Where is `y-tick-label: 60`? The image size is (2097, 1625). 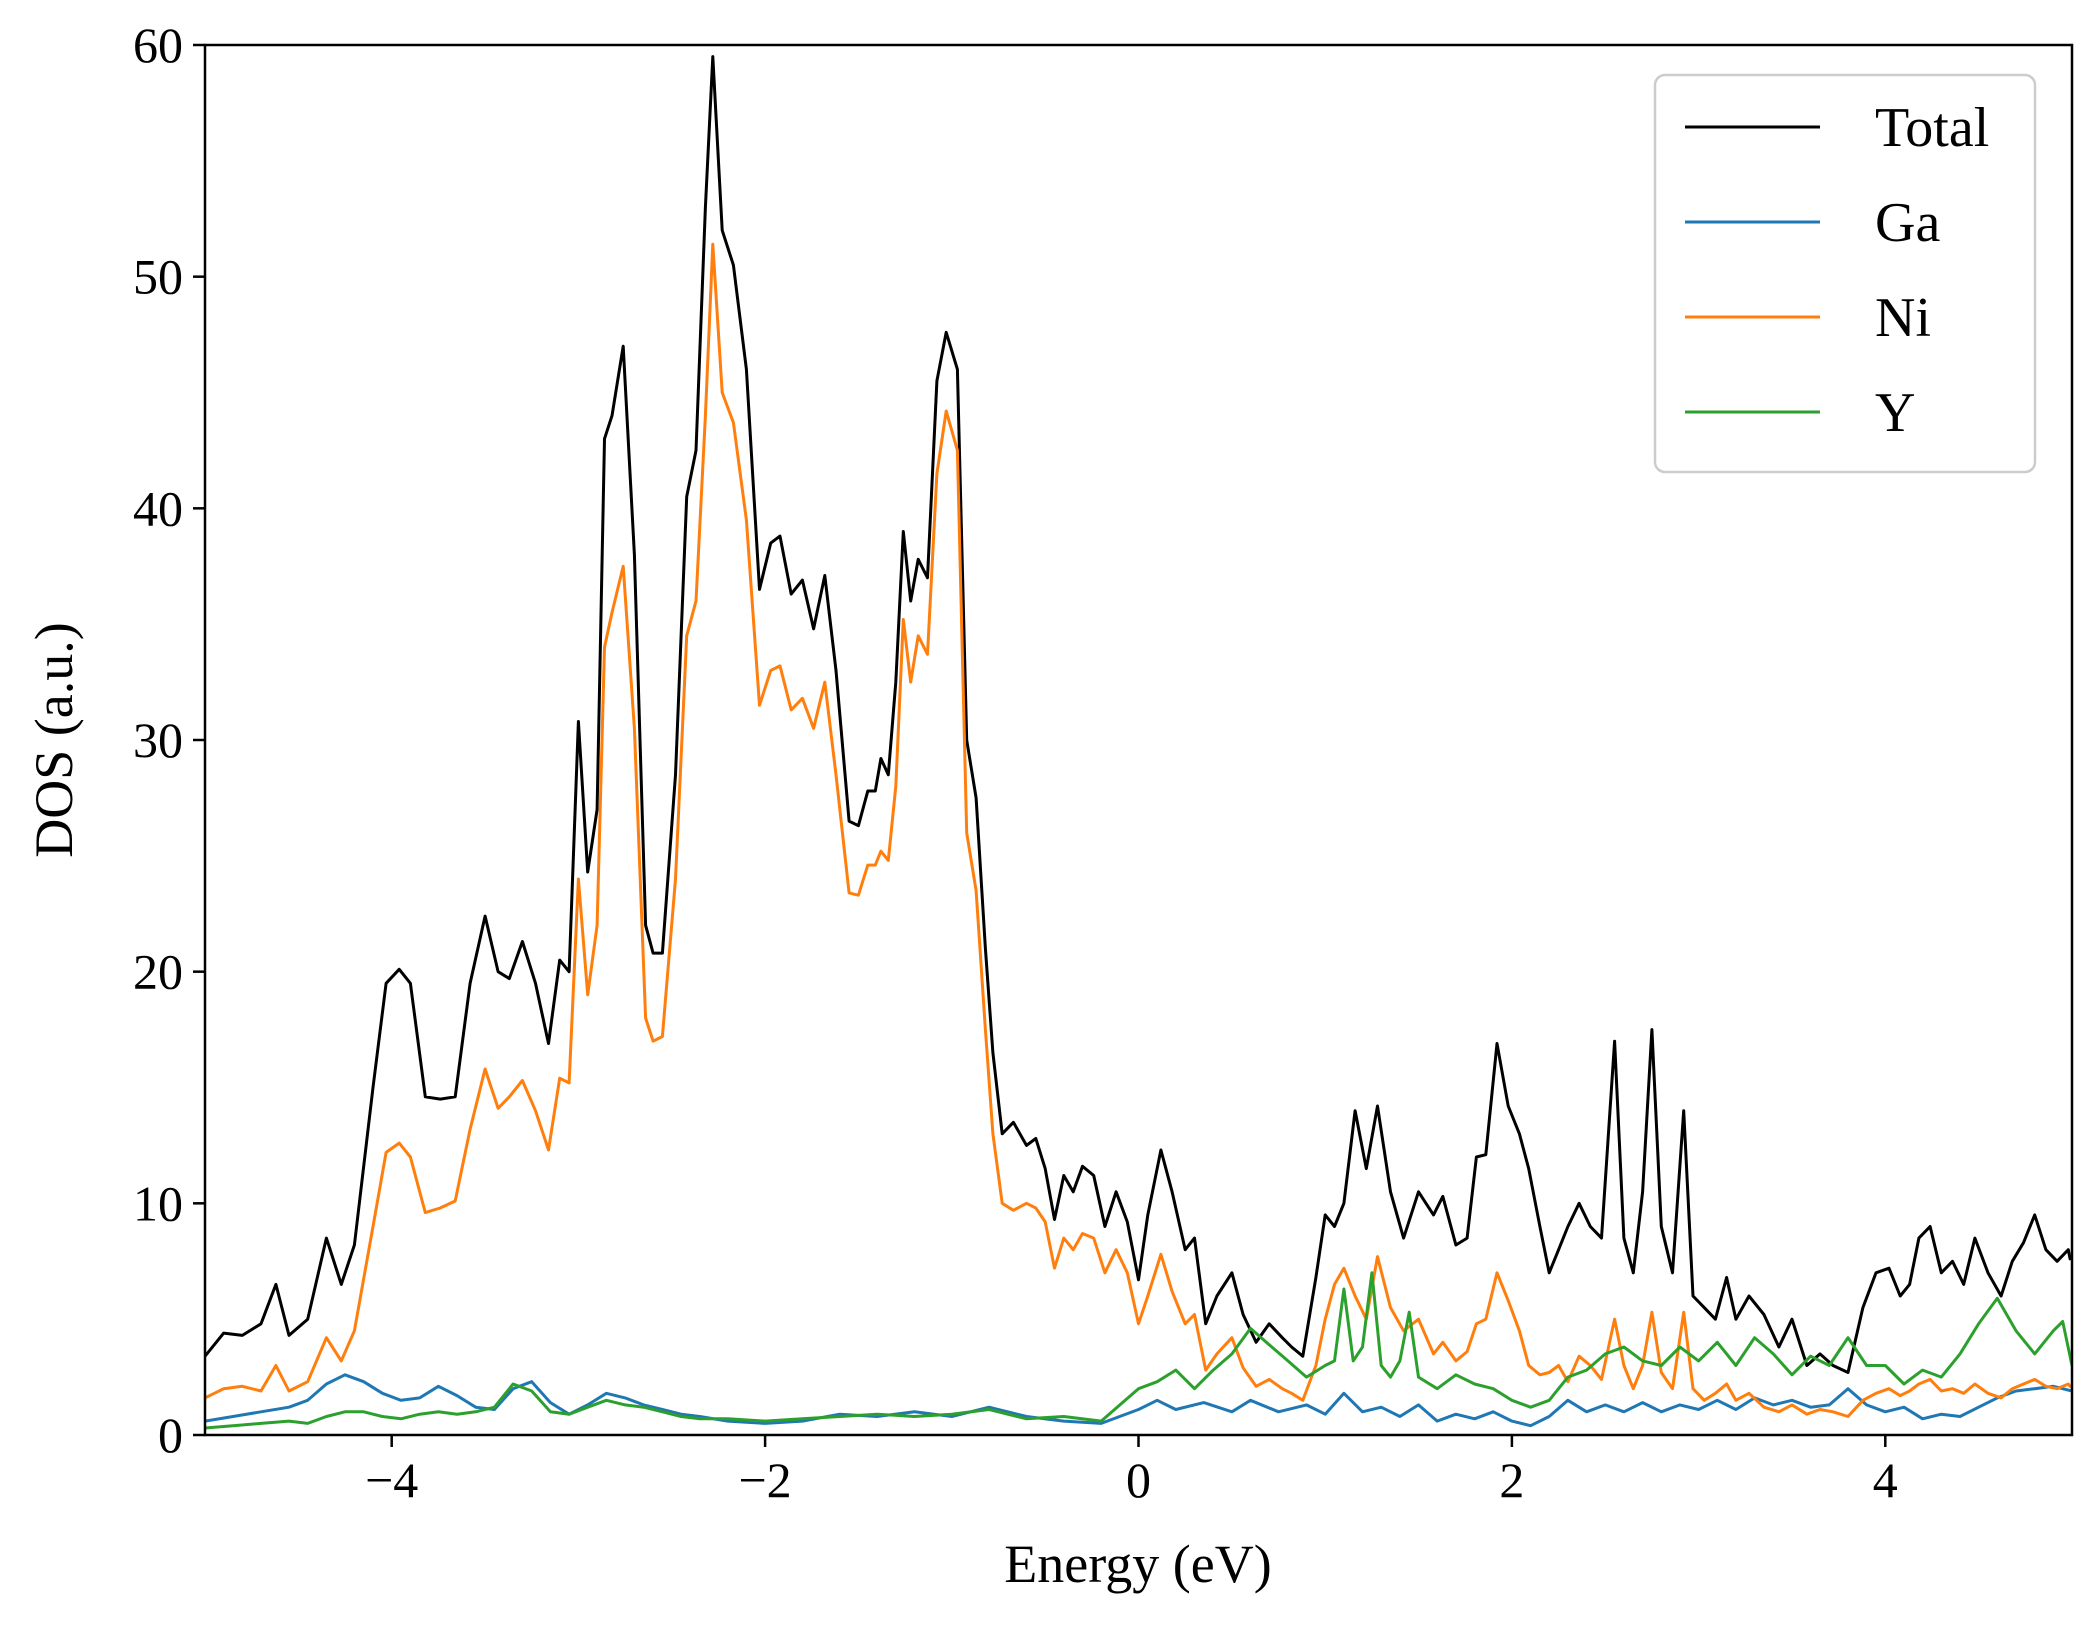
y-tick-label: 60 is located at coordinates (158, 45).